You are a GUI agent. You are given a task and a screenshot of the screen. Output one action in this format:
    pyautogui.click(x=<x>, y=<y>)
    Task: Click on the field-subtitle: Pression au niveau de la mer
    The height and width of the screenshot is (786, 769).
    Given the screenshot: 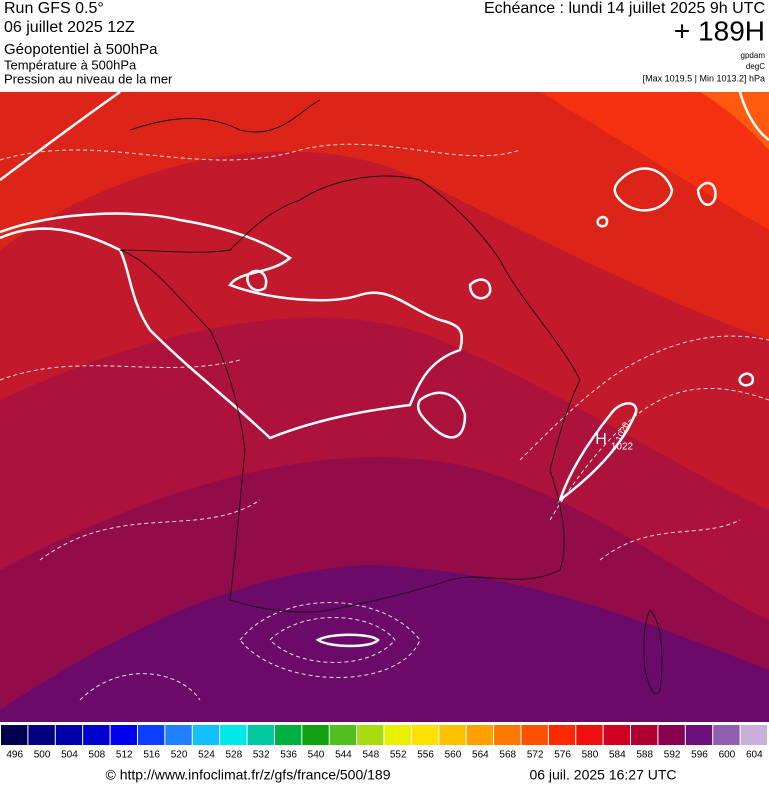 What is the action you would take?
    pyautogui.click(x=88, y=78)
    